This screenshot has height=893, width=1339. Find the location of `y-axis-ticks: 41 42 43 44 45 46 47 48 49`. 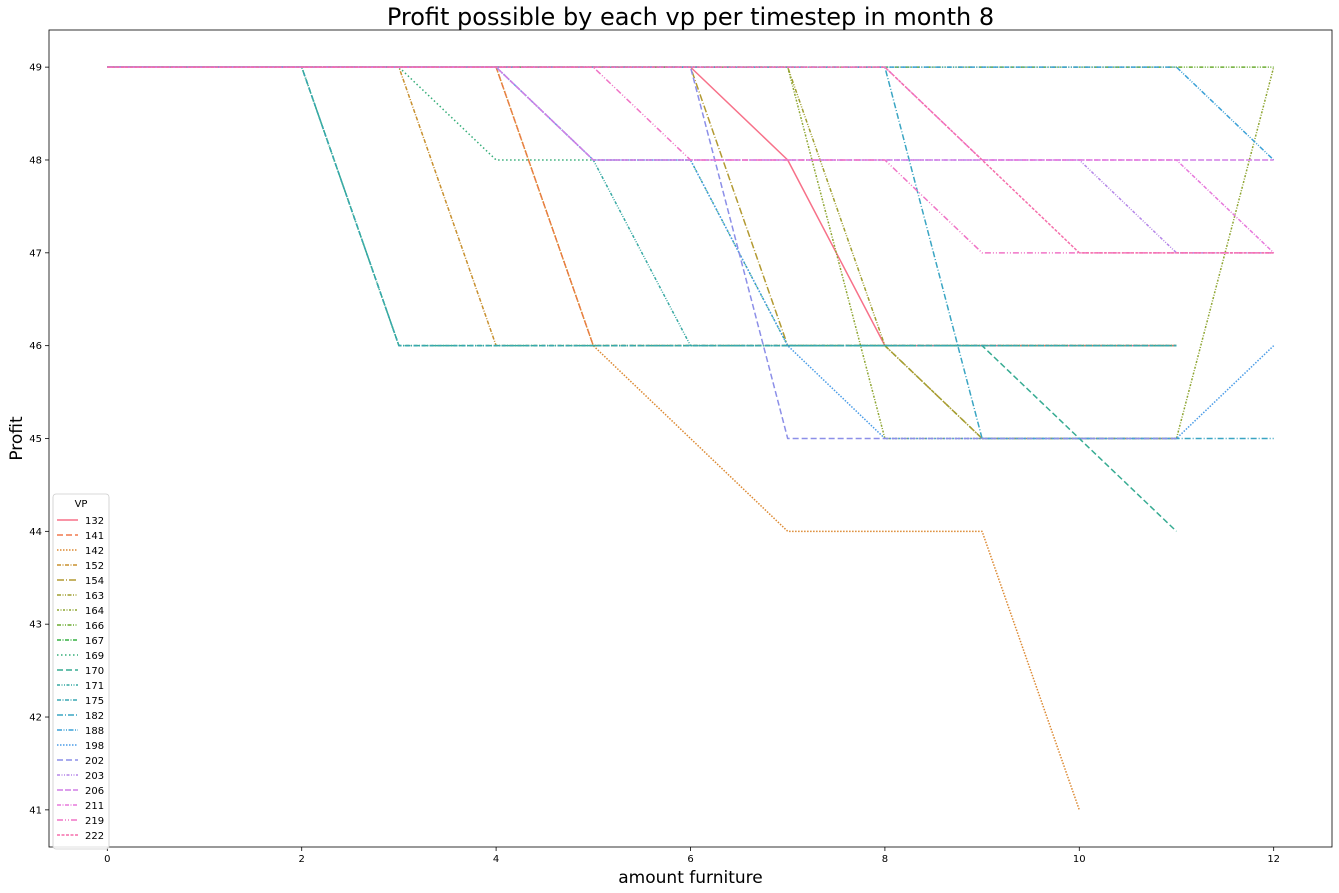

y-axis-ticks: 41 42 43 44 45 46 47 48 49 is located at coordinates (39, 439).